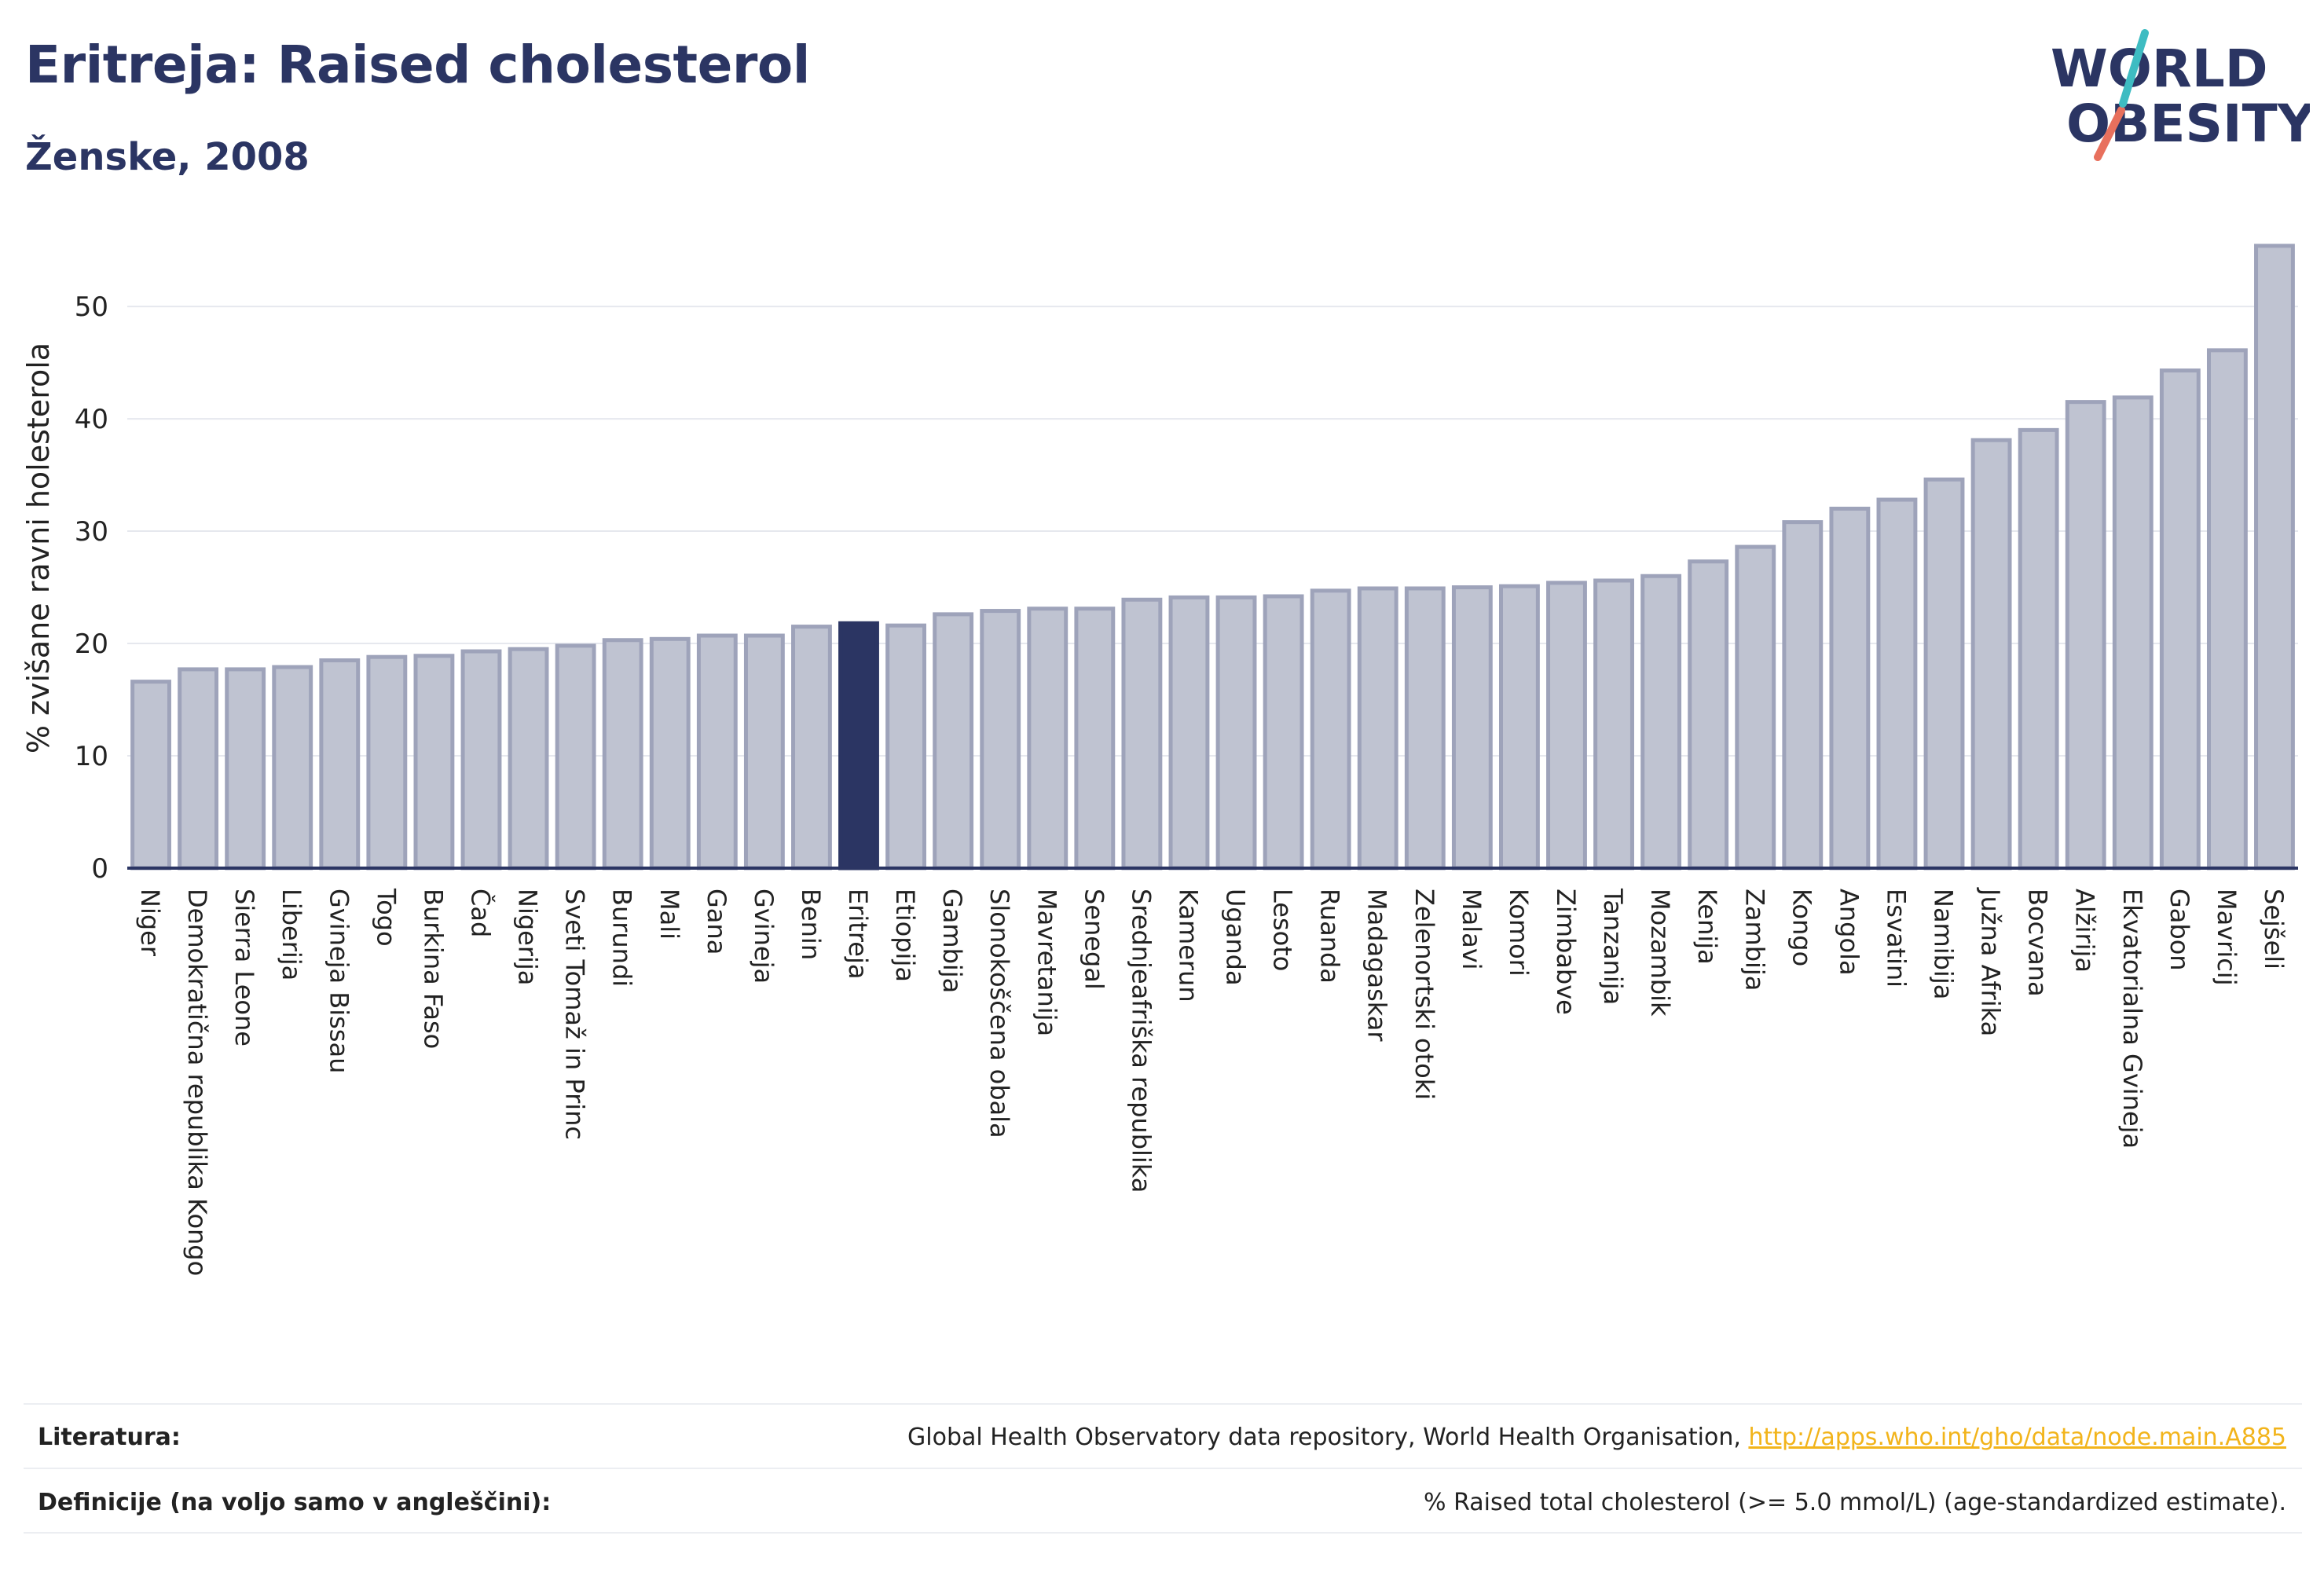  Describe the element at coordinates (417, 65) in the screenshot. I see `chart-title: Eritreja: Raised cholesterol` at that location.